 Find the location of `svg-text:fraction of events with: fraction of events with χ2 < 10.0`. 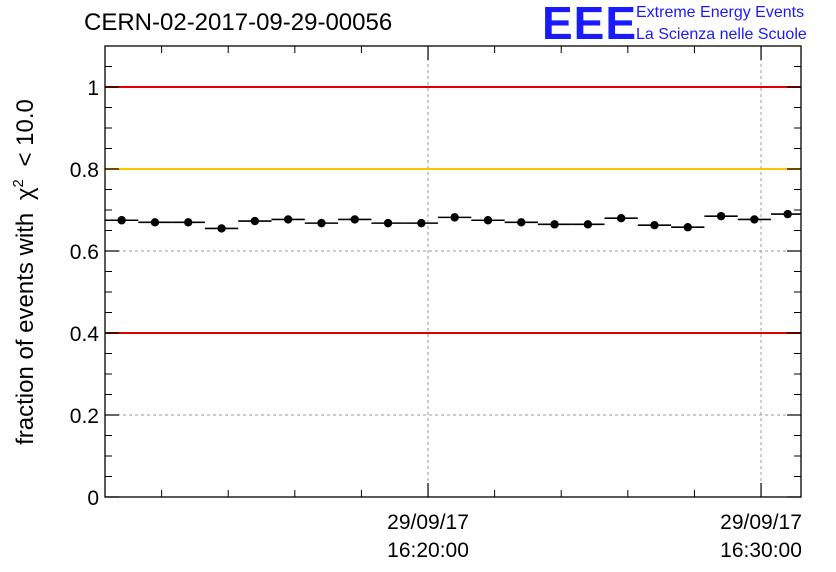

svg-text:fraction of events with: fraction of events with χ2 < 10.0 is located at coordinates (20, 272).